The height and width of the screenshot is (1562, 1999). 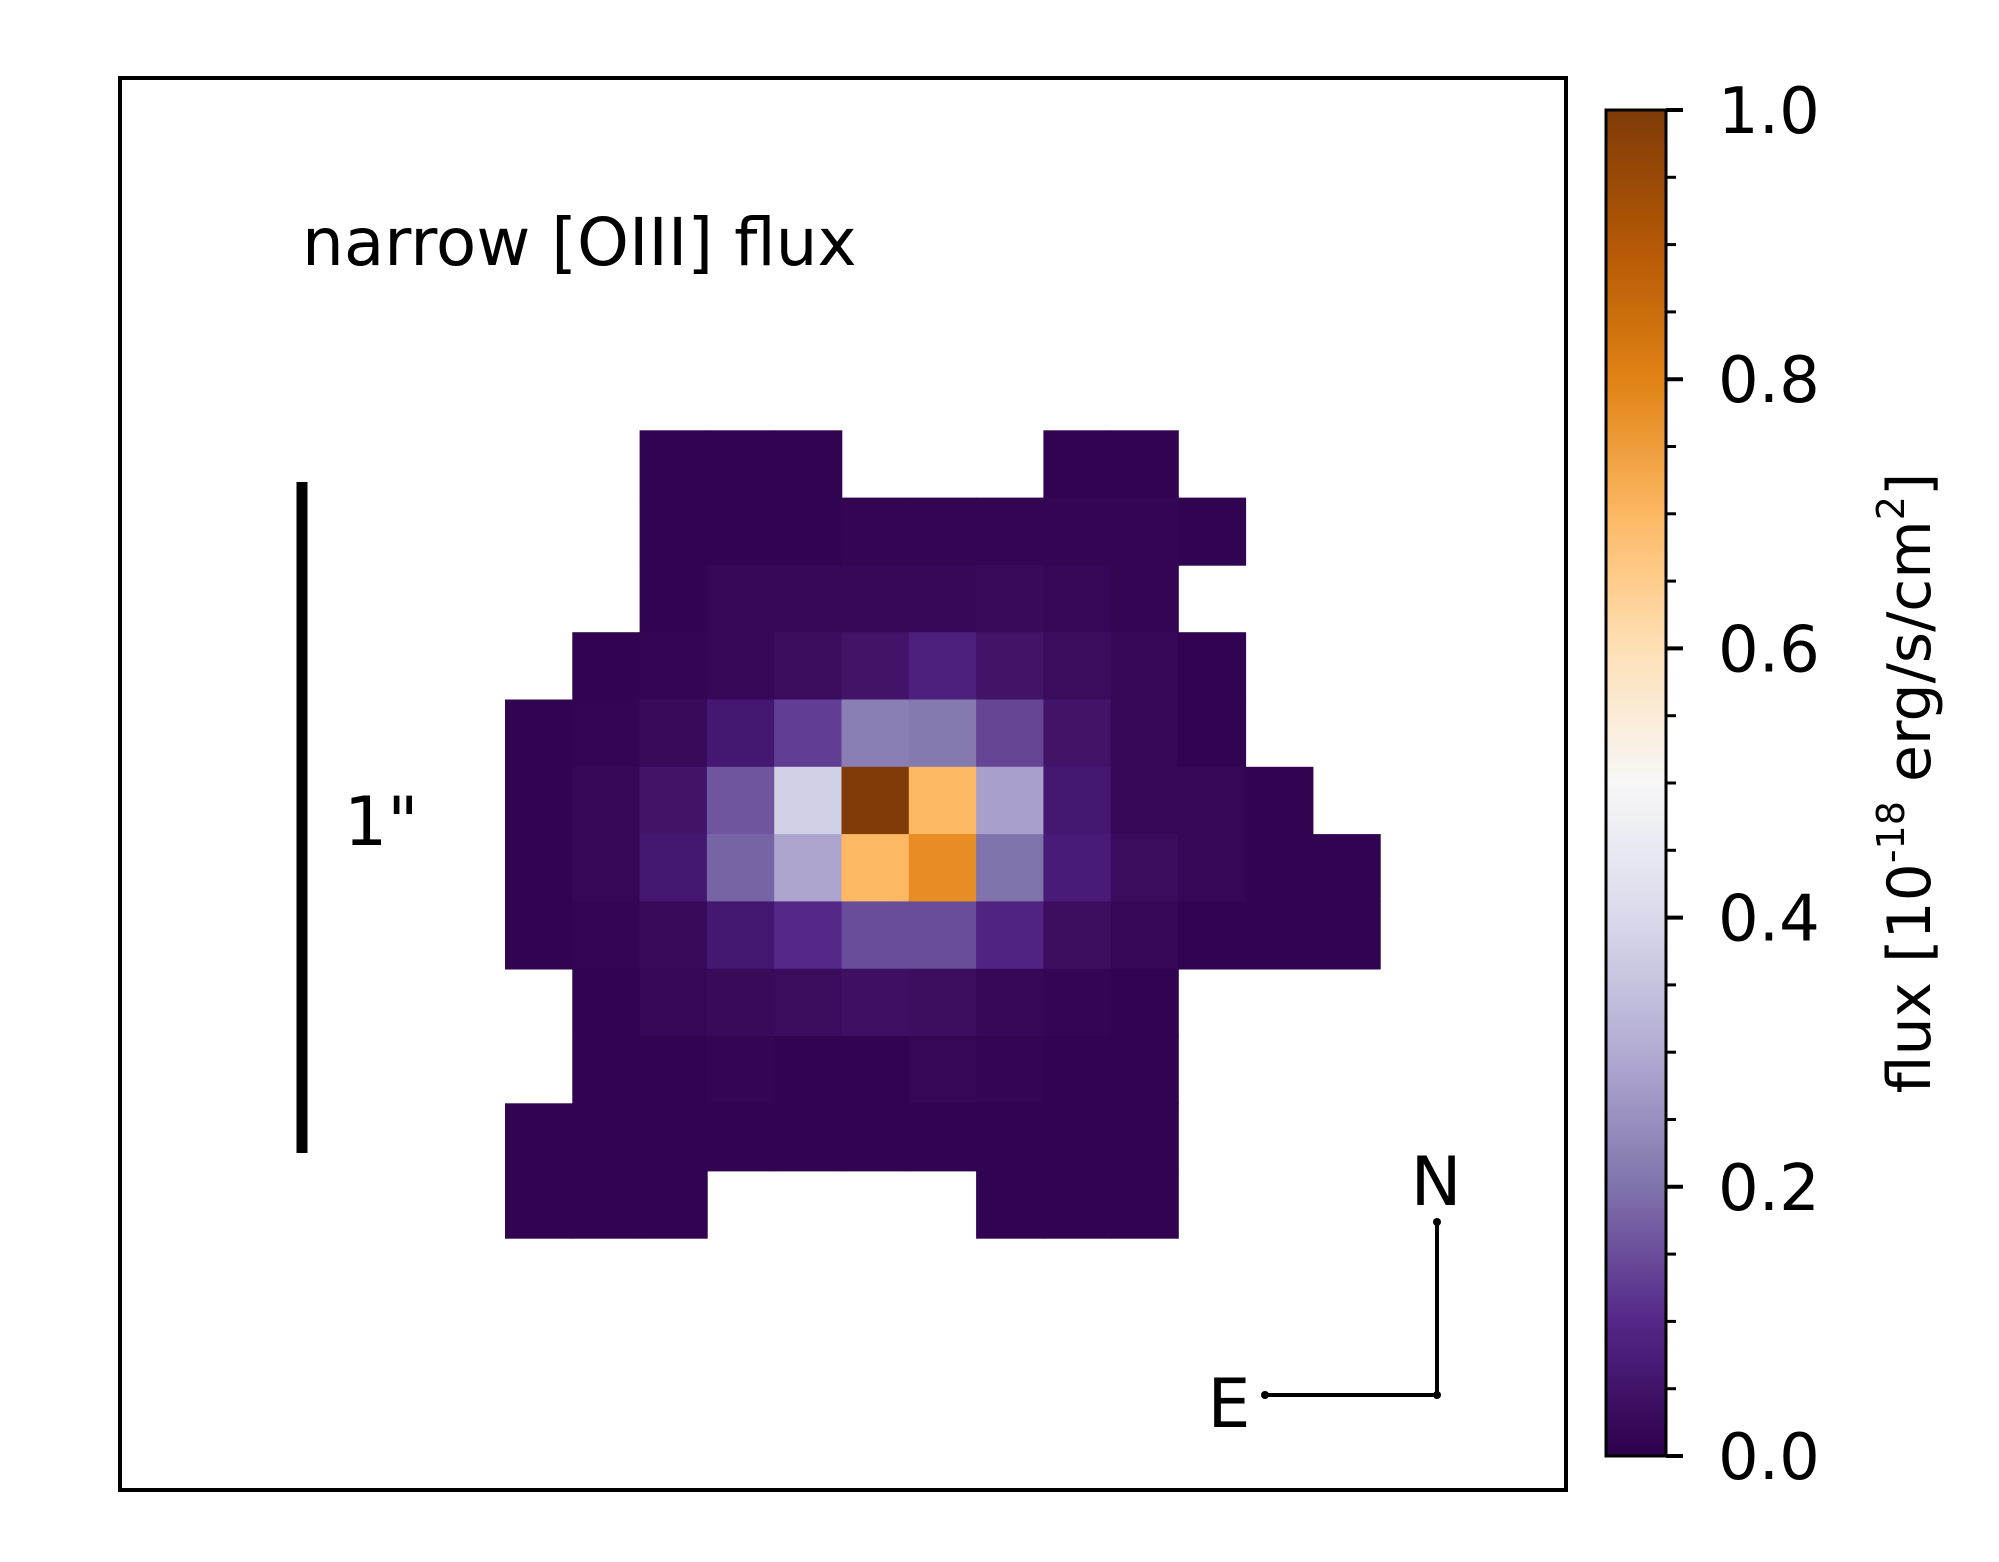 What do you see at coordinates (1769, 1189) in the screenshot?
I see `colorbar-tick-label: 0.2` at bounding box center [1769, 1189].